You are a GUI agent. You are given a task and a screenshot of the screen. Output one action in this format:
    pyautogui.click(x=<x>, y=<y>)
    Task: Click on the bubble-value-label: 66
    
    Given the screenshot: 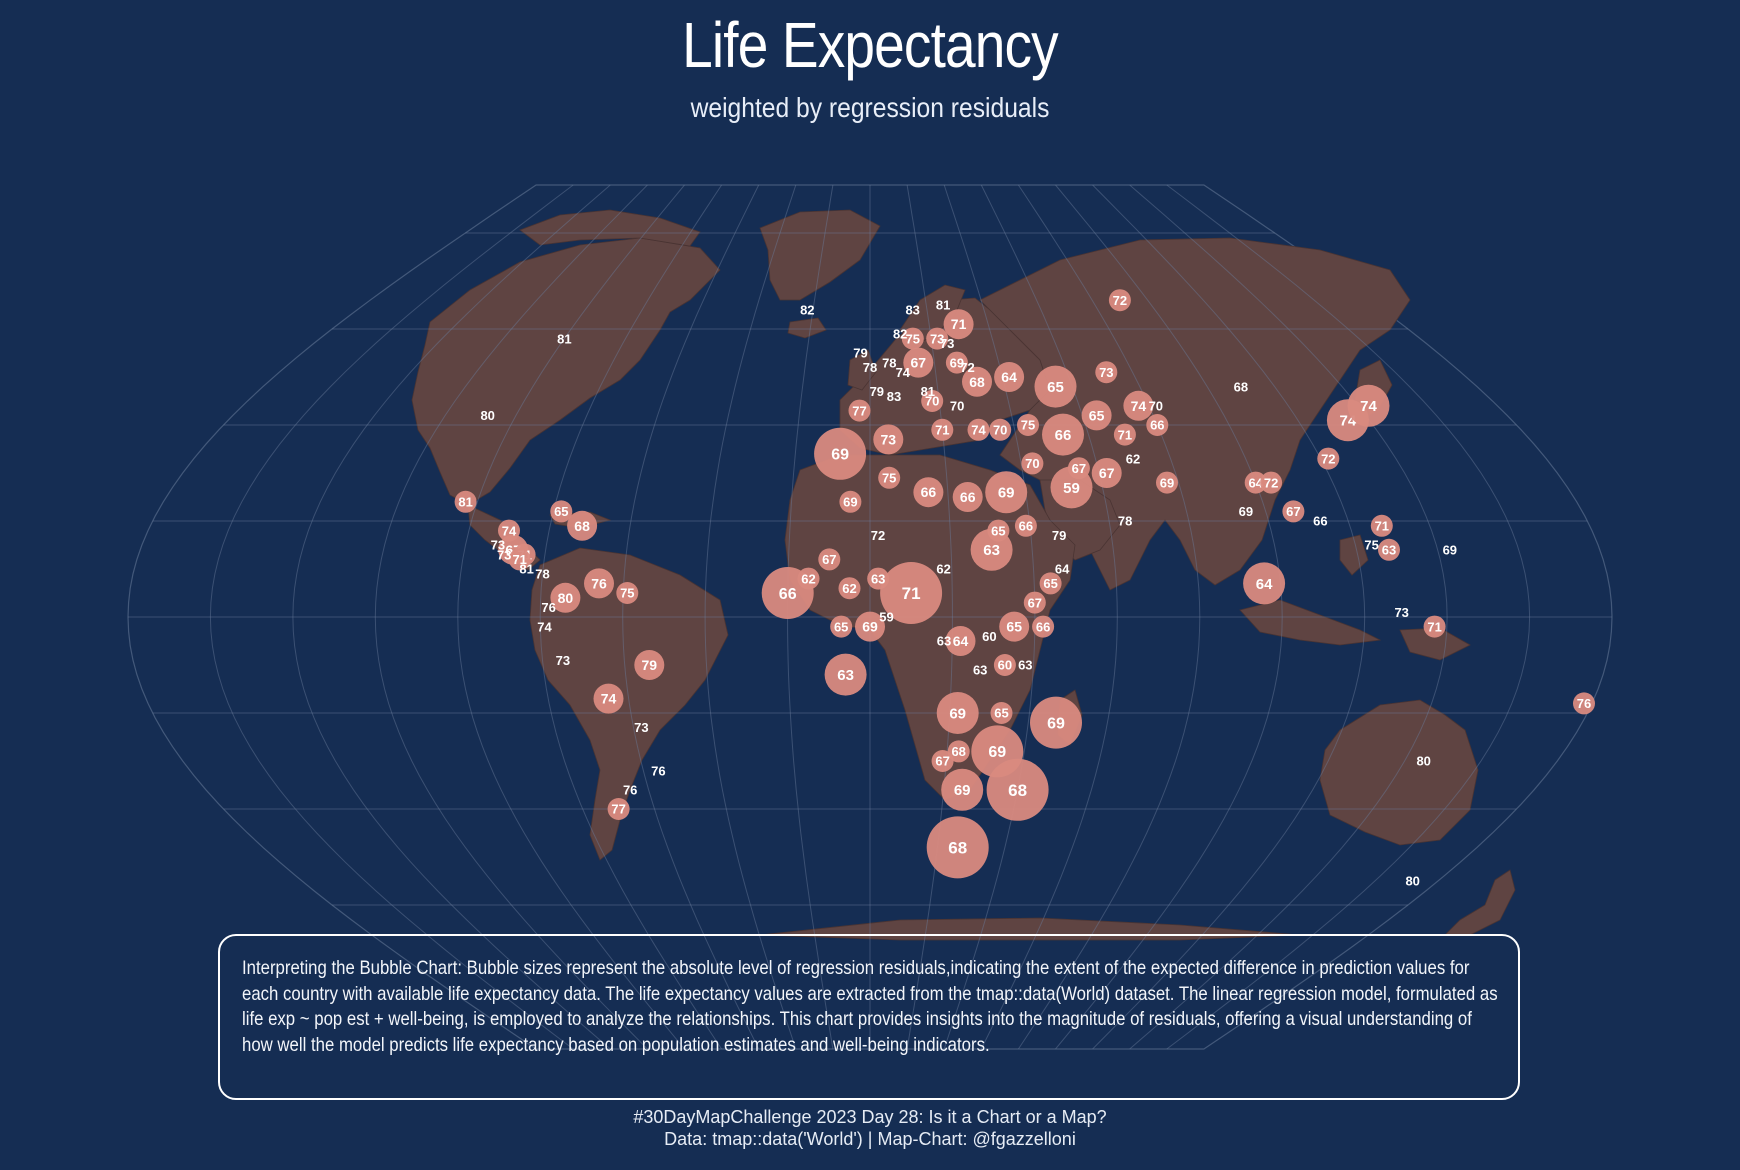 What is the action you would take?
    pyautogui.click(x=1026, y=526)
    